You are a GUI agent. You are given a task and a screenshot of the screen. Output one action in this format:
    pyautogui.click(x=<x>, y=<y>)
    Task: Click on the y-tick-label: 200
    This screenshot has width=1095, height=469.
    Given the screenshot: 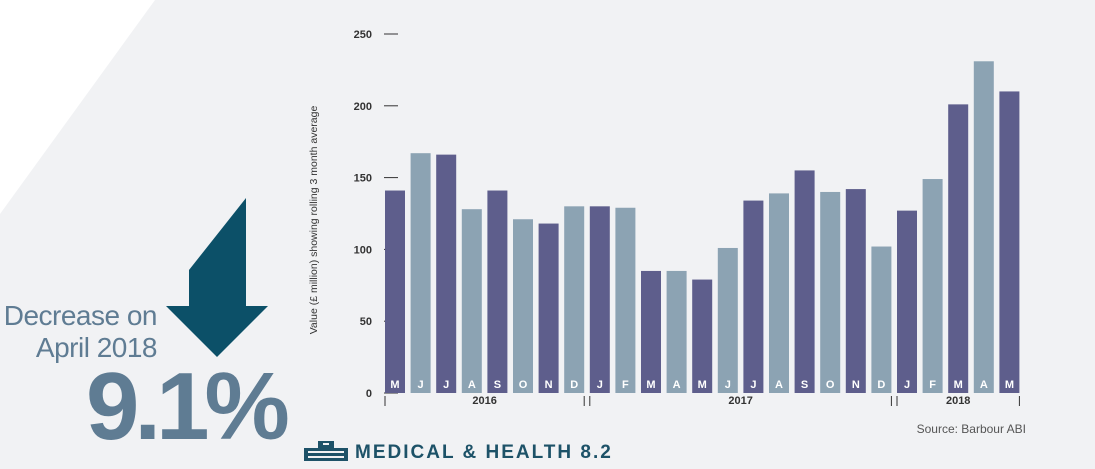 What is the action you would take?
    pyautogui.click(x=363, y=107)
    